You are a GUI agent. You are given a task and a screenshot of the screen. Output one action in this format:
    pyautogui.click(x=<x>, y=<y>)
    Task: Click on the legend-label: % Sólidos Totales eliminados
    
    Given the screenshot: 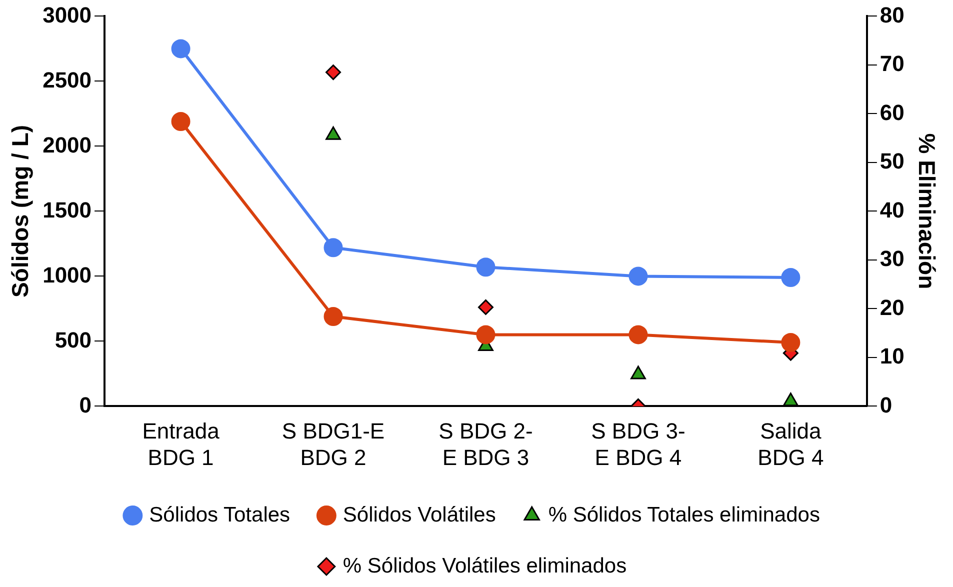 What is the action you would take?
    pyautogui.click(x=684, y=514)
    